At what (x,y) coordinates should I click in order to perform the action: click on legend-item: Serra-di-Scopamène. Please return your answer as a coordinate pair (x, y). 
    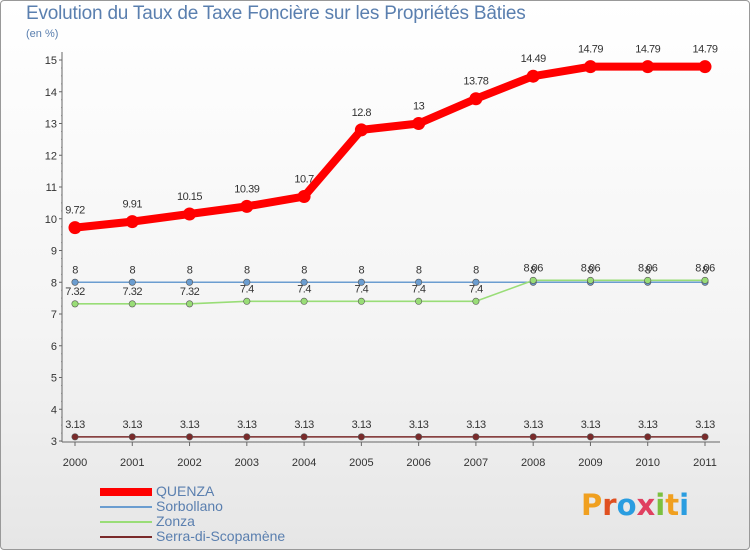
    Looking at the image, I should click on (230, 536).